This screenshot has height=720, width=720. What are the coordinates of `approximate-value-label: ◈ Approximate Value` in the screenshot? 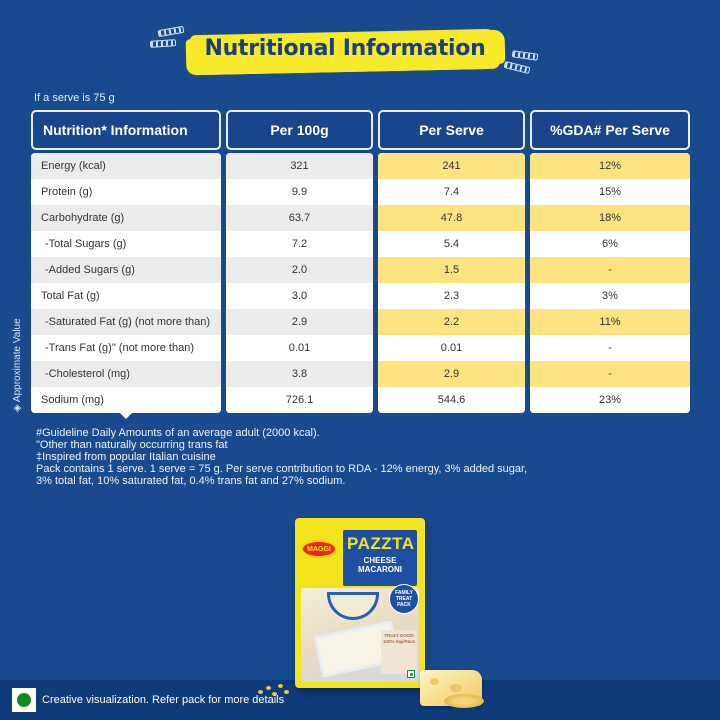 It's located at (17, 365).